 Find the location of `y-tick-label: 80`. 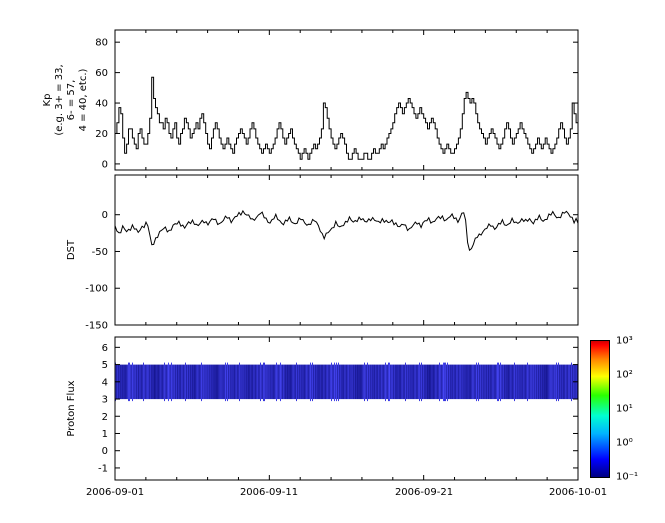

y-tick-label: 80 is located at coordinates (101, 43).